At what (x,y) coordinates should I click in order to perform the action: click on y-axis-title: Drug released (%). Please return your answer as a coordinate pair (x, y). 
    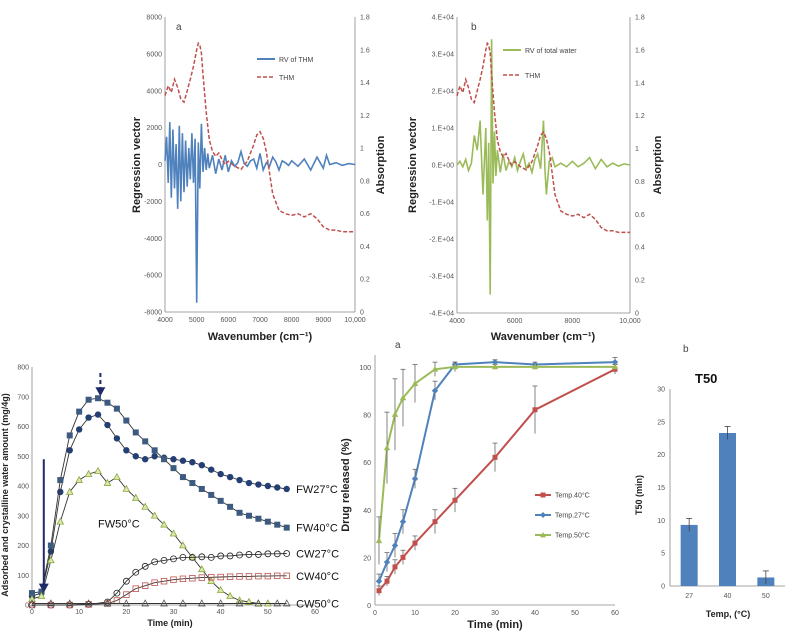
    Looking at the image, I should click on (346, 485).